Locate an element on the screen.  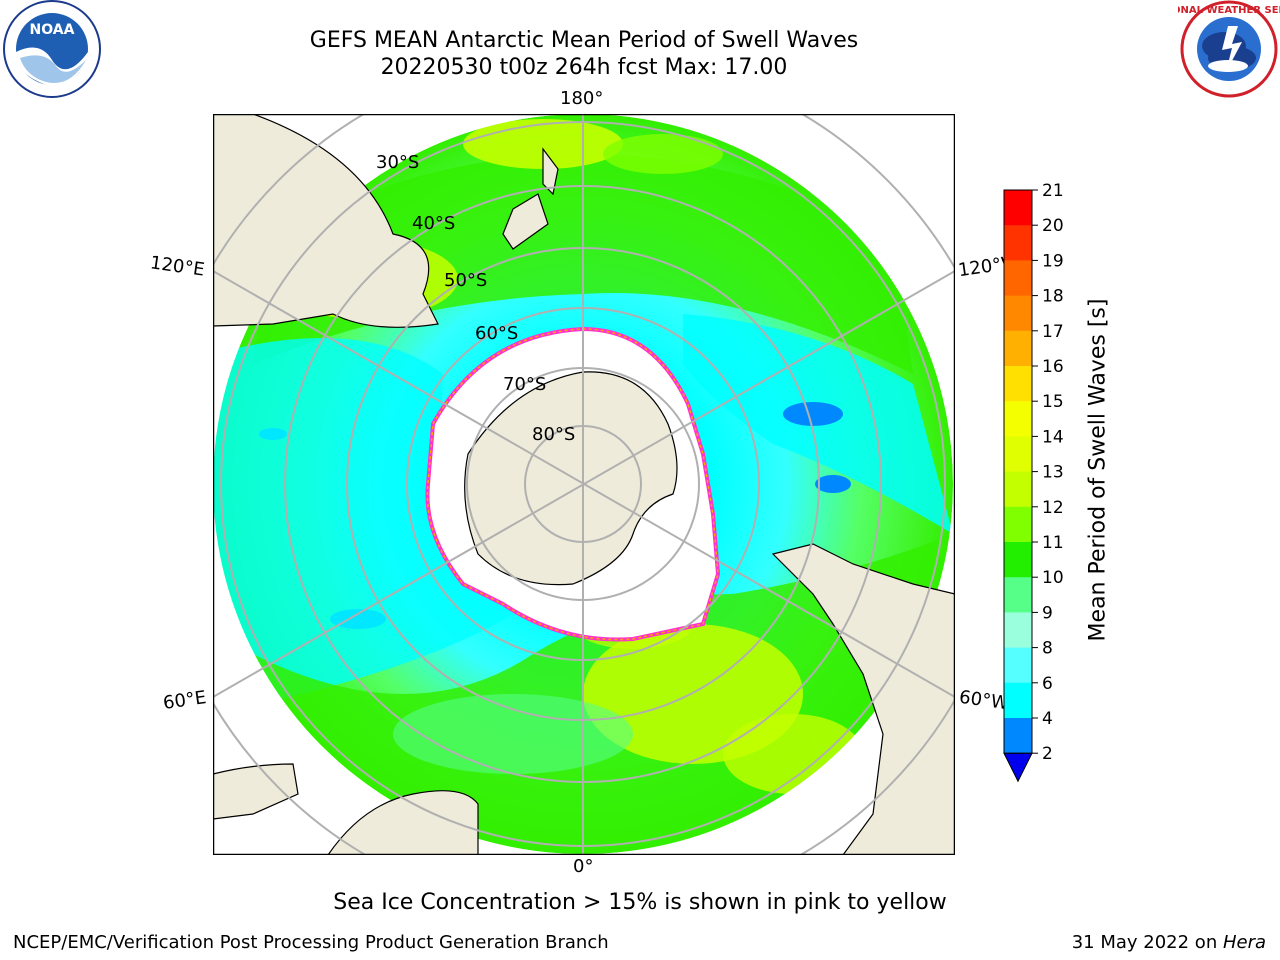
colorbar-tick-label: 18 is located at coordinates (1053, 297).